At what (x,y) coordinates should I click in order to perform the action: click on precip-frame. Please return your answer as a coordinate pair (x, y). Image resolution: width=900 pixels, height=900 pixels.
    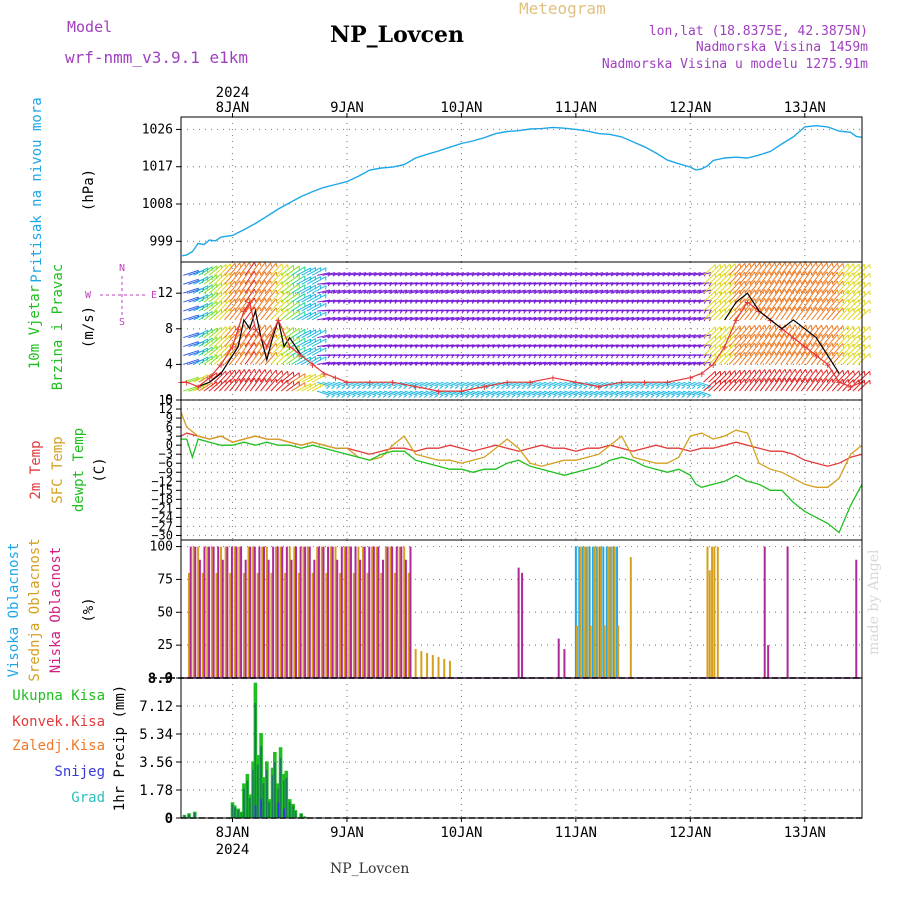
    Looking at the image, I should click on (521, 748).